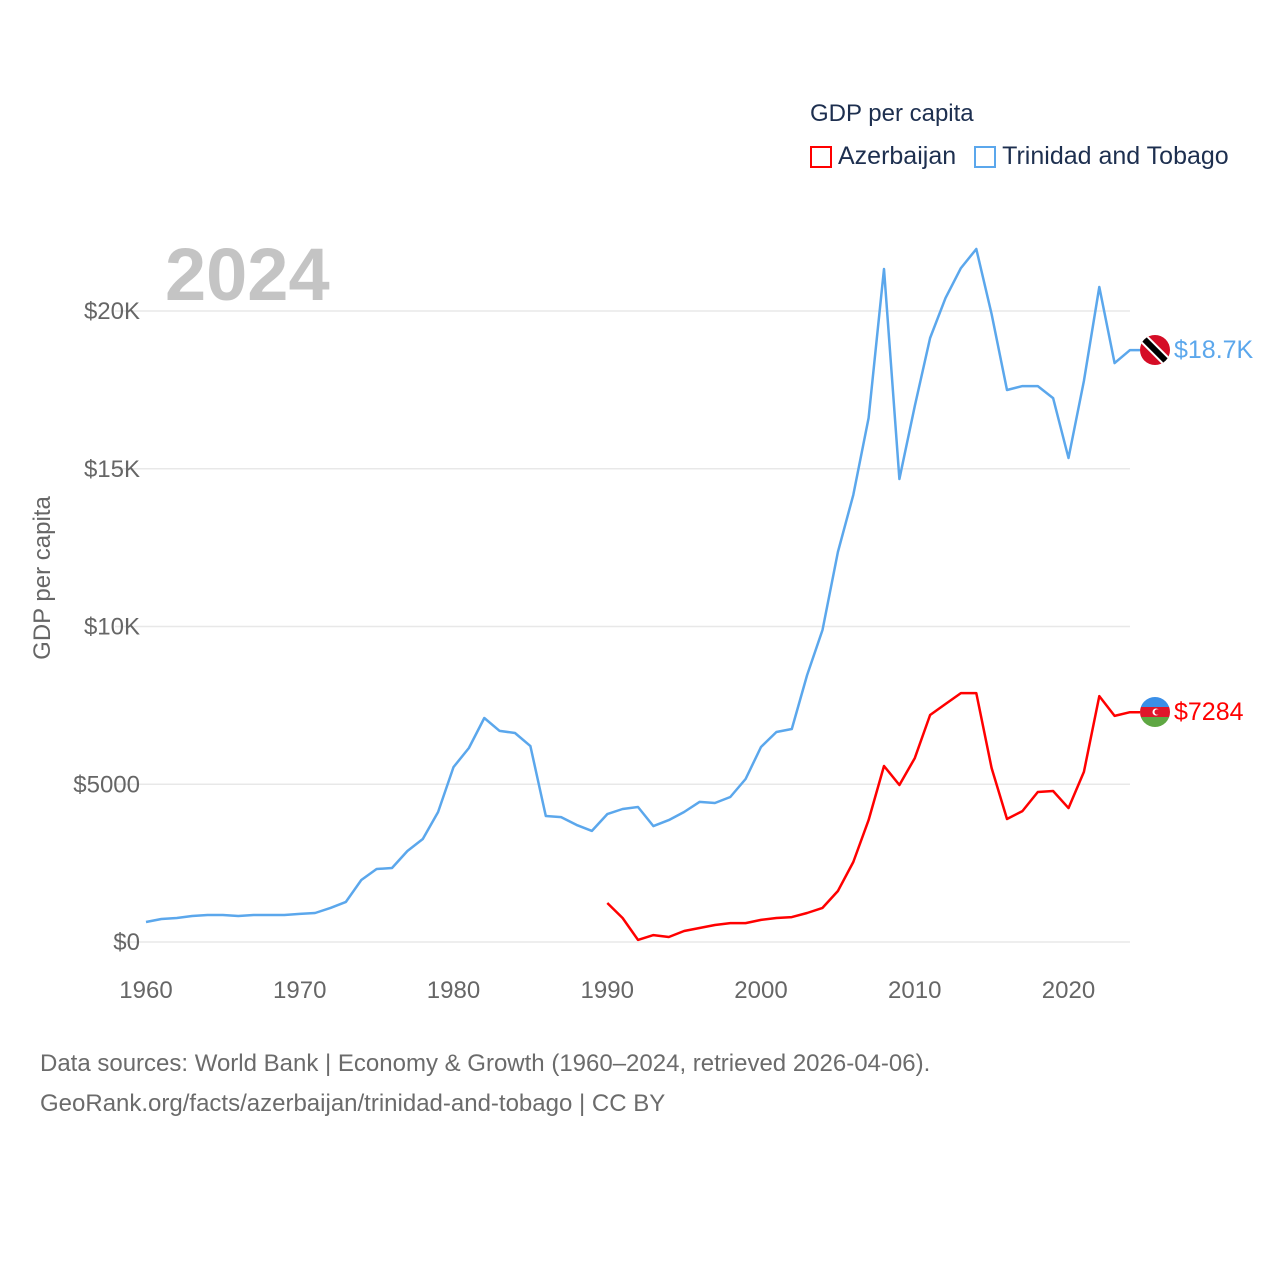 The image size is (1280, 1280). What do you see at coordinates (760, 990) in the screenshot?
I see `x-tick-label: 2000` at bounding box center [760, 990].